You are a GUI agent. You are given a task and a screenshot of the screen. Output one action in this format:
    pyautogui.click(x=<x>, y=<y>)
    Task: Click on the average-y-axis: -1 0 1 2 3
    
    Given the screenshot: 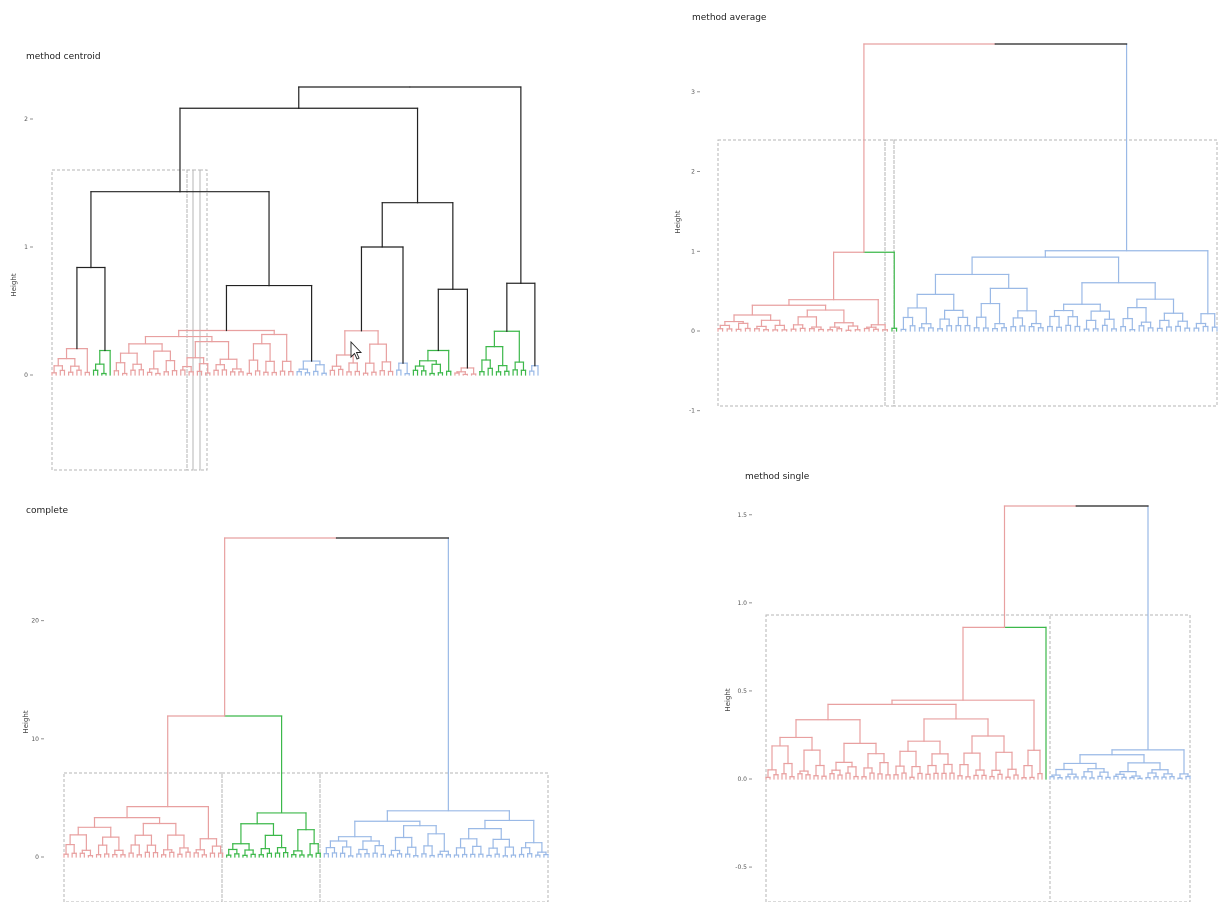 What is the action you would take?
    pyautogui.click(x=694, y=252)
    